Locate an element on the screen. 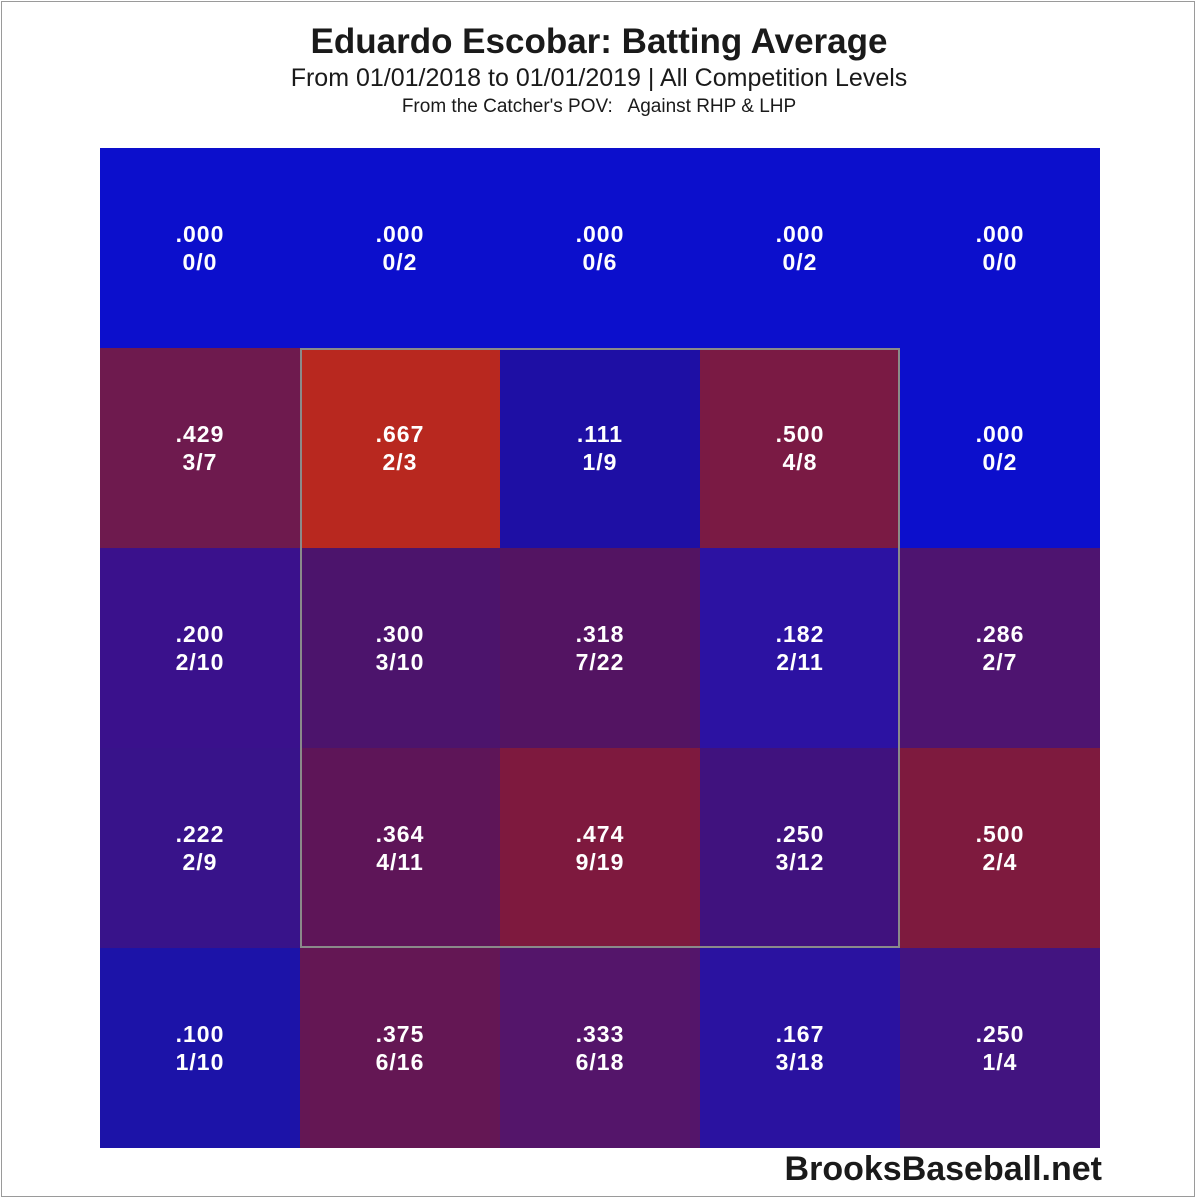 Image resolution: width=1198 pixels, height=1200 pixels. cell-average-label: .375 is located at coordinates (400, 1034).